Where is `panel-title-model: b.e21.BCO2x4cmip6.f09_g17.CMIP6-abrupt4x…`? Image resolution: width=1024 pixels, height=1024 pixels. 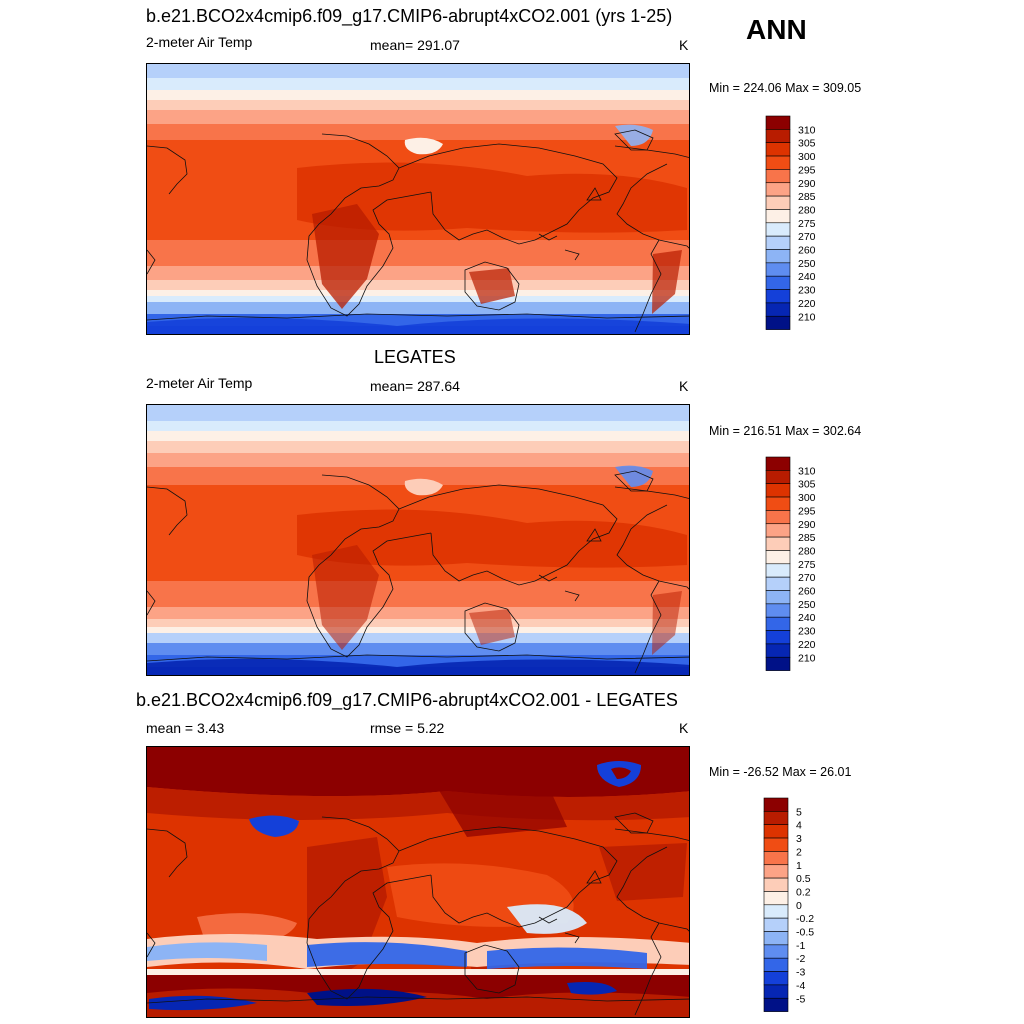 panel-title-model: b.e21.BCO2x4cmip6.f09_g17.CMIP6-abrupt4x… is located at coordinates (409, 16).